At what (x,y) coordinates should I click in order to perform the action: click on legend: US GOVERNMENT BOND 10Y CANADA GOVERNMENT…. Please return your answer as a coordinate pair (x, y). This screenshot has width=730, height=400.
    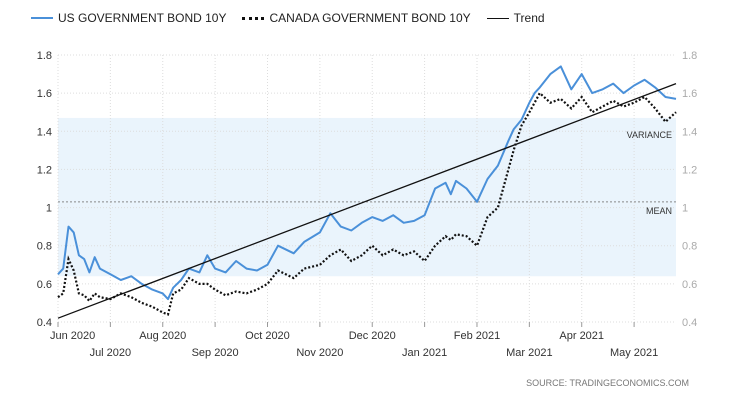
    Looking at the image, I should click on (296, 18).